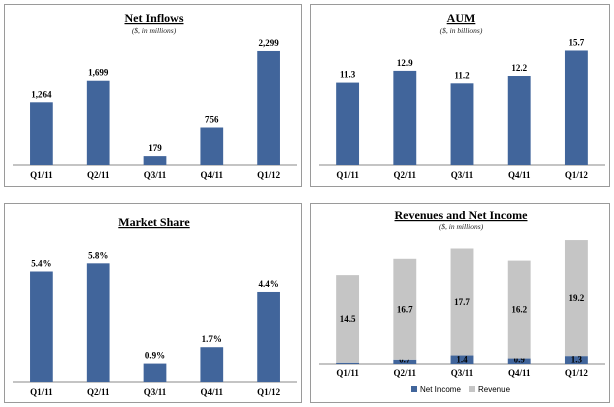  I want to click on data-label-revenue: 16.2, so click(519, 310).